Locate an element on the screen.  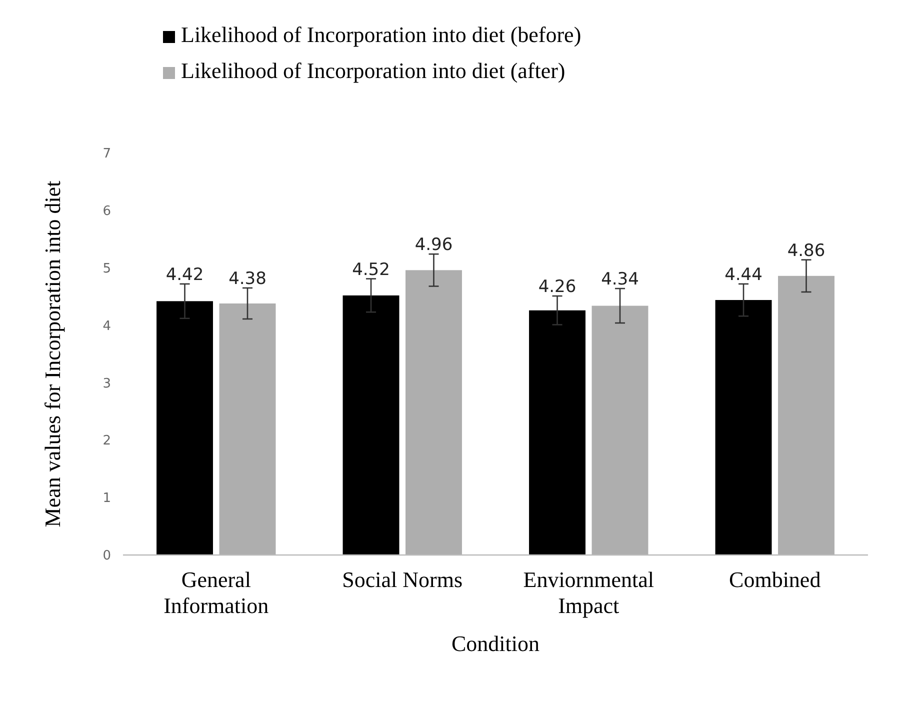
x-tick-label: Enviornmental Impact is located at coordinates (588, 592).